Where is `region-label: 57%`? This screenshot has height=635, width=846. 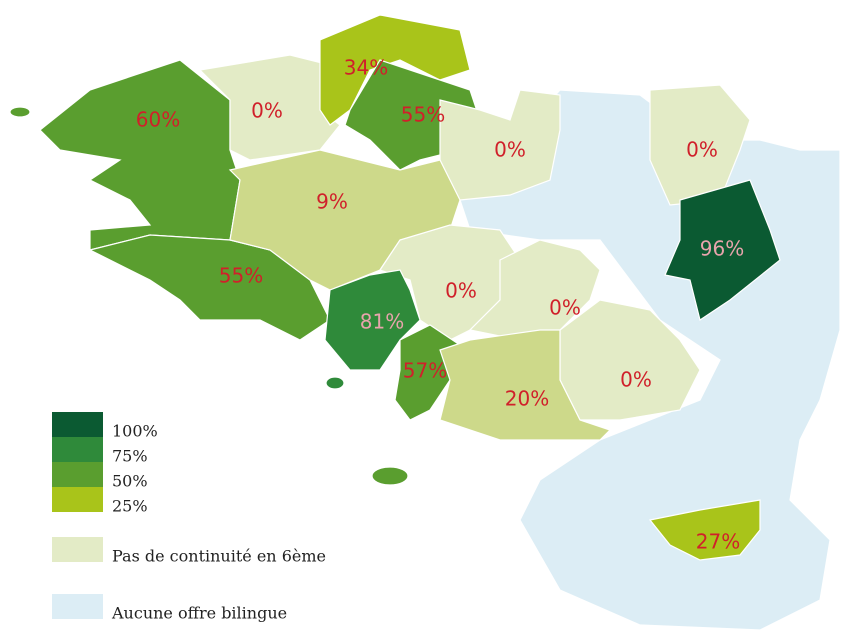
region-label: 57% is located at coordinates (425, 371).